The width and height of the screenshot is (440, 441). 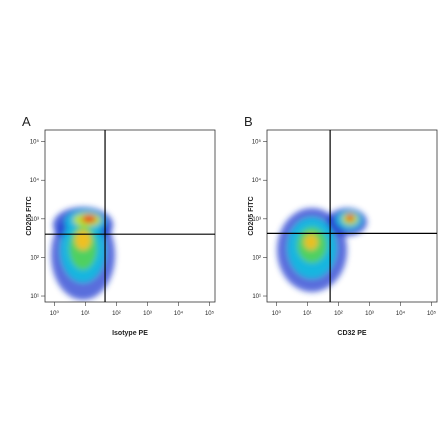 What do you see at coordinates (130, 333) in the screenshot?
I see `x-axis-label: Isotype PE` at bounding box center [130, 333].